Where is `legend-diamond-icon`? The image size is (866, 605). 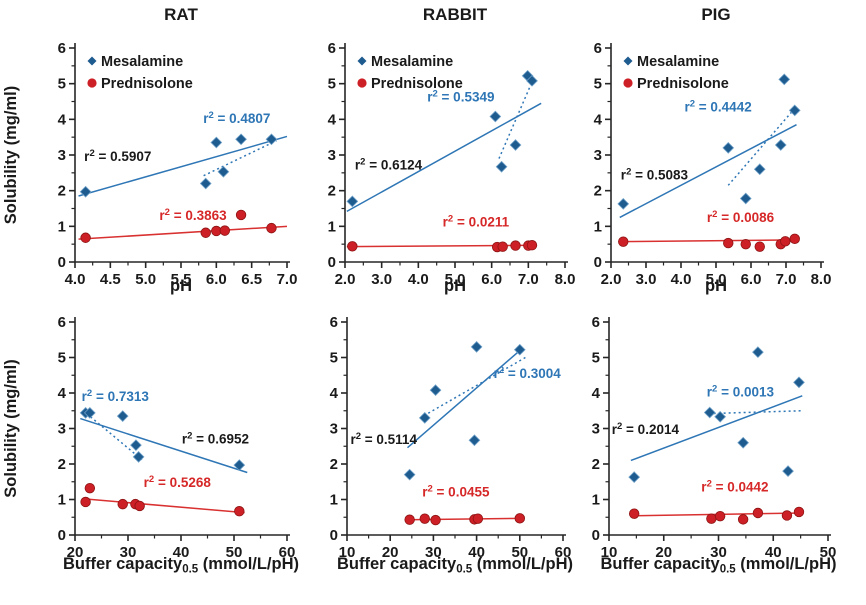
legend-diamond-icon is located at coordinates (362, 61).